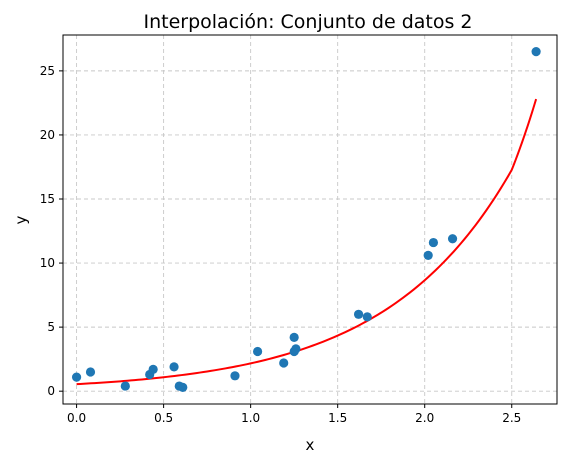 This screenshot has height=463, width=567. What do you see at coordinates (307, 22) in the screenshot?
I see `chart-title: Interpolación: Conjunto de datos 2` at bounding box center [307, 22].